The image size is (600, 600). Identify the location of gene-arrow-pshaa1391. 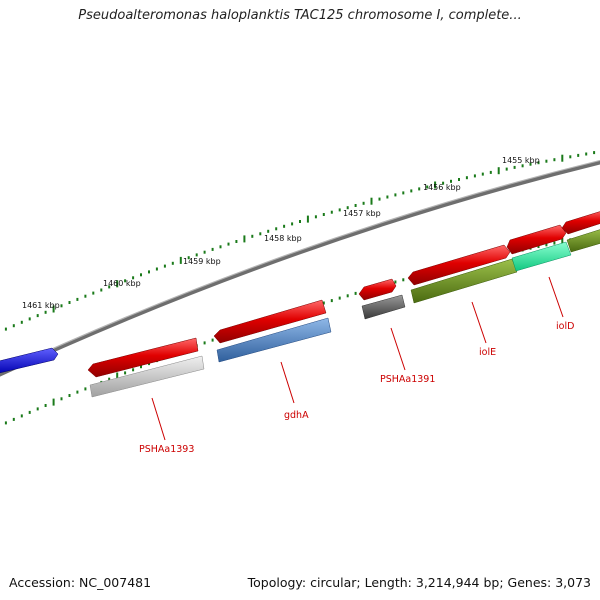
(377, 289).